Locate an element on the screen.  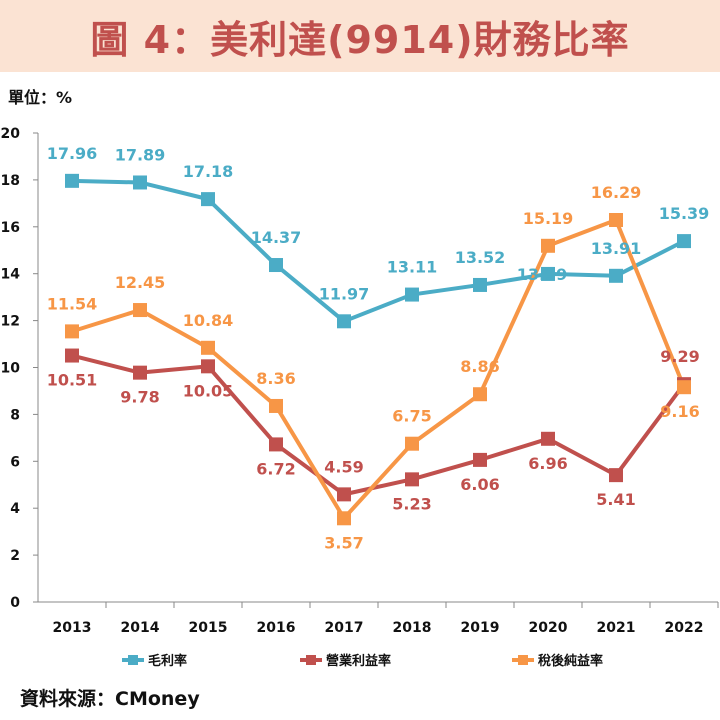
x-tick-label: 2019 is located at coordinates (480, 628).